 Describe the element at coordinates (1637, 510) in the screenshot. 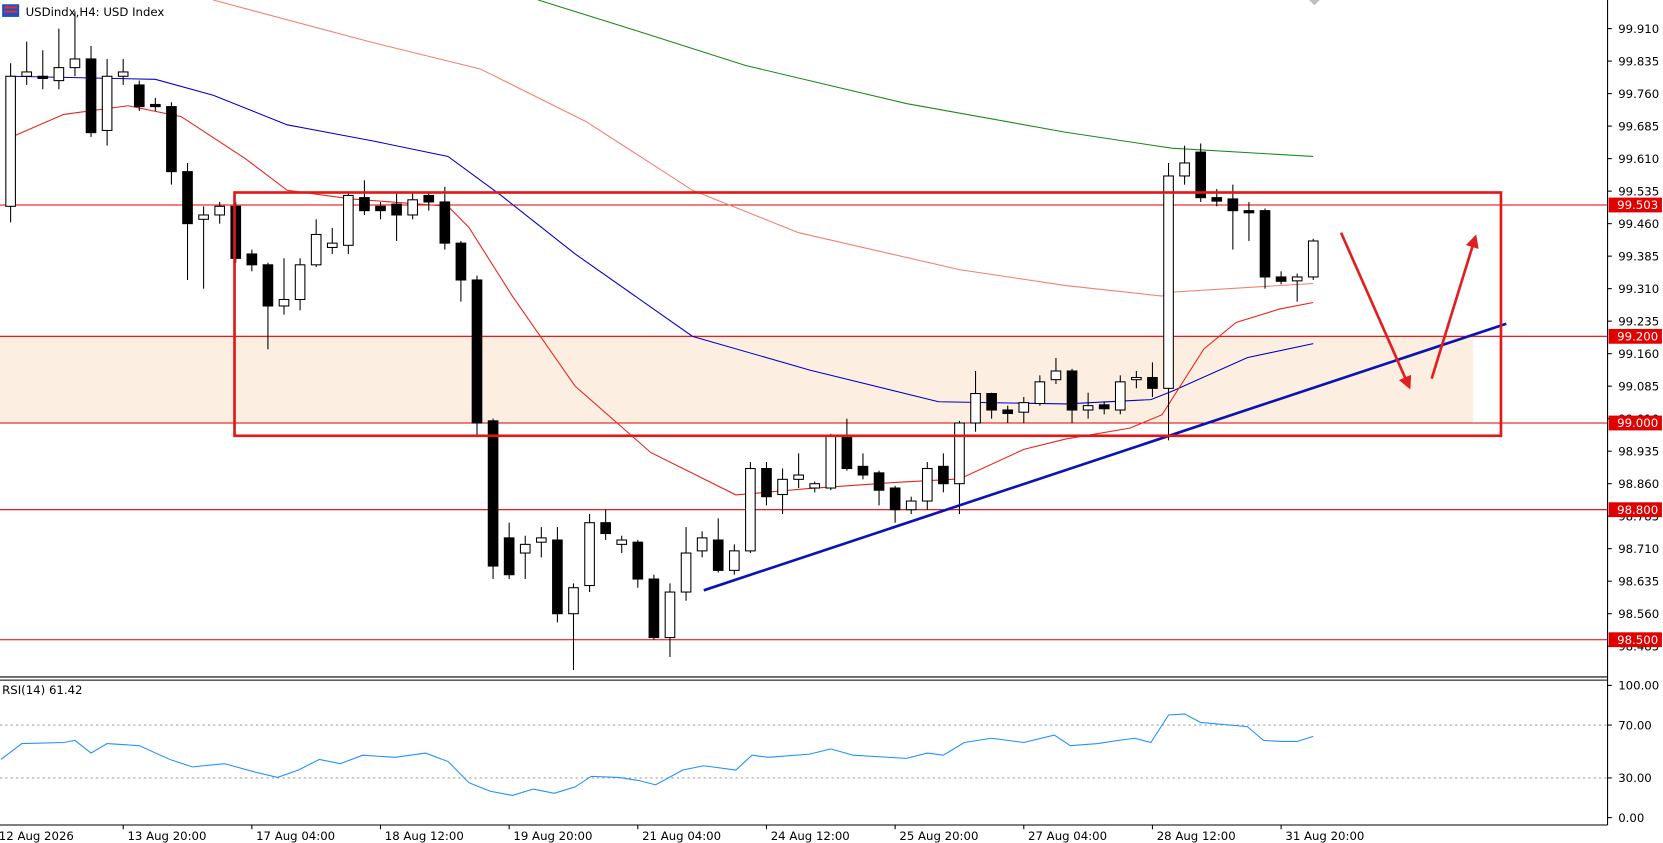

I see `price-level-label: 98.800` at that location.